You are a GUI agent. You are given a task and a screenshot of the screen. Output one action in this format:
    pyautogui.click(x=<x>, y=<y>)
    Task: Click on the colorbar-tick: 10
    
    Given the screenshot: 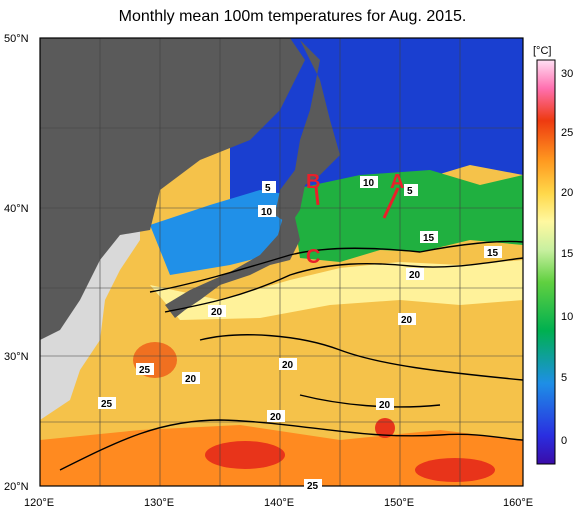 What is the action you would take?
    pyautogui.click(x=567, y=317)
    